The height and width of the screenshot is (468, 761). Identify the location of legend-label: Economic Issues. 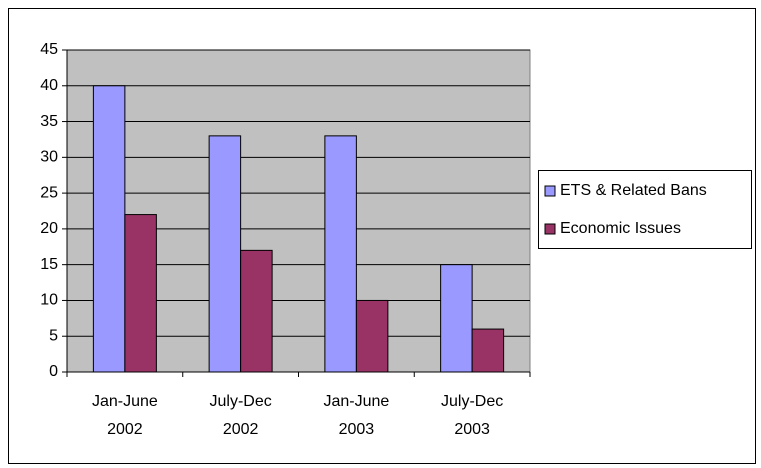
(620, 228).